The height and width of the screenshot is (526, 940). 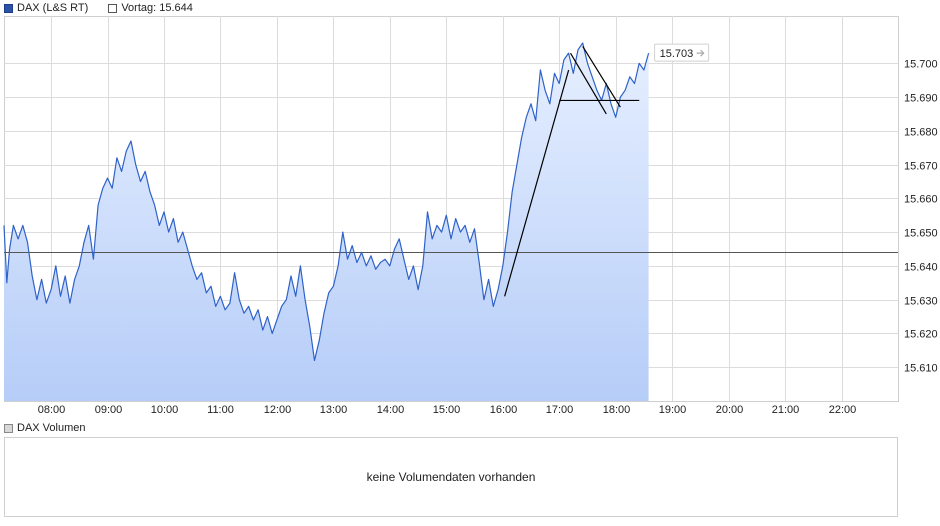 What do you see at coordinates (51, 428) in the screenshot?
I see `volume-legend-label: DAX Volumen` at bounding box center [51, 428].